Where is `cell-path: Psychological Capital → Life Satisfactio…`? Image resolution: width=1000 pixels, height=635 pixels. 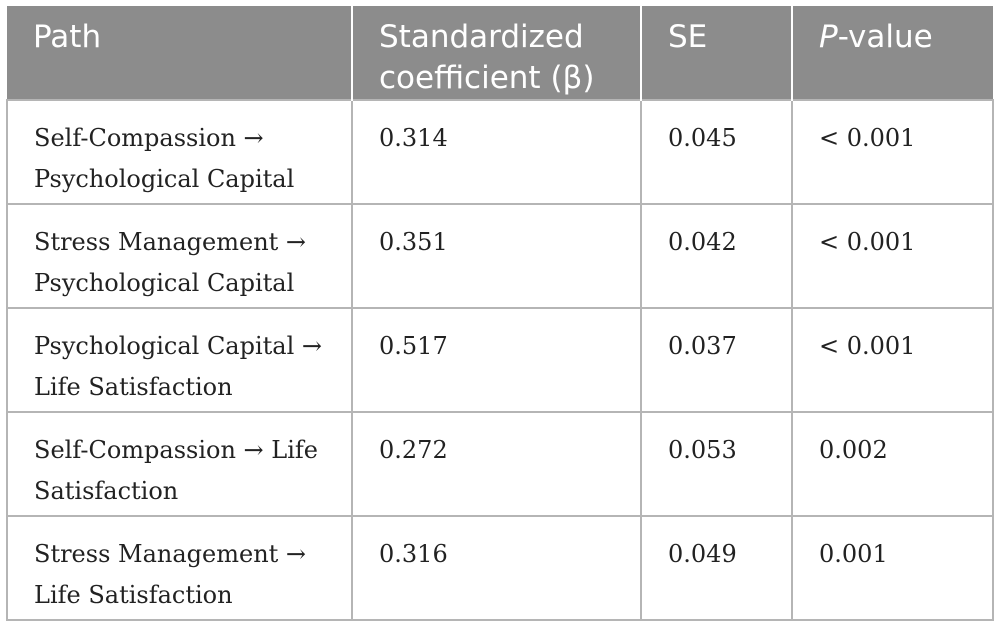 cell-path: Psychological Capital → Life Satisfactio… is located at coordinates (179, 360).